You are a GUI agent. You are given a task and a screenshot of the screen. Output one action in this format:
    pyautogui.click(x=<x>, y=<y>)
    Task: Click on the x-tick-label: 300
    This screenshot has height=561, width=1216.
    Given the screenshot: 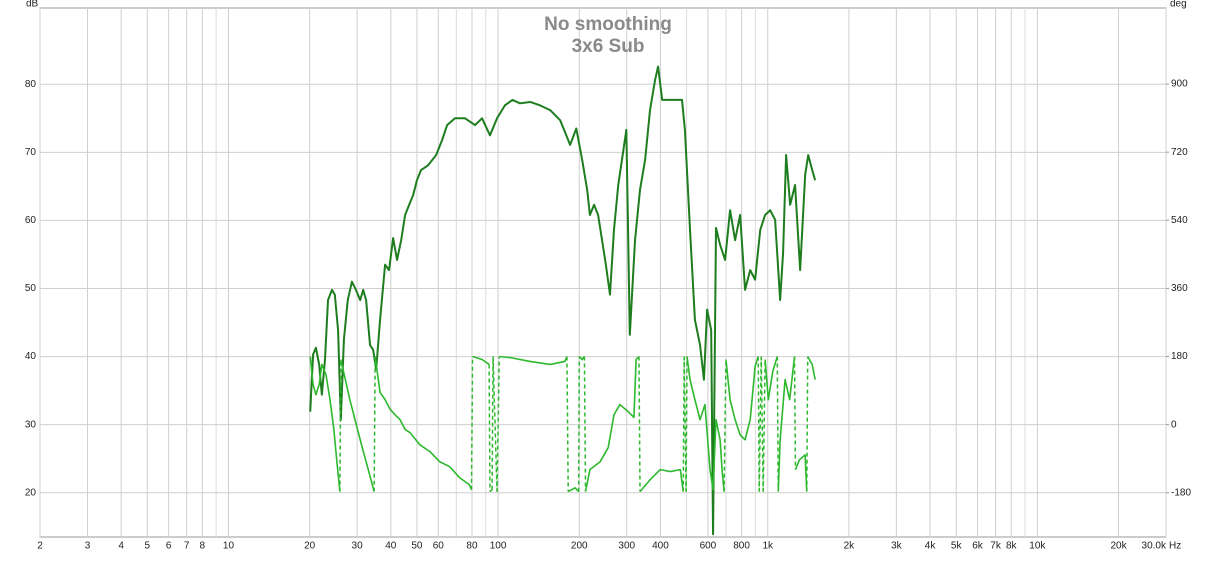 What is the action you would take?
    pyautogui.click(x=626, y=546)
    